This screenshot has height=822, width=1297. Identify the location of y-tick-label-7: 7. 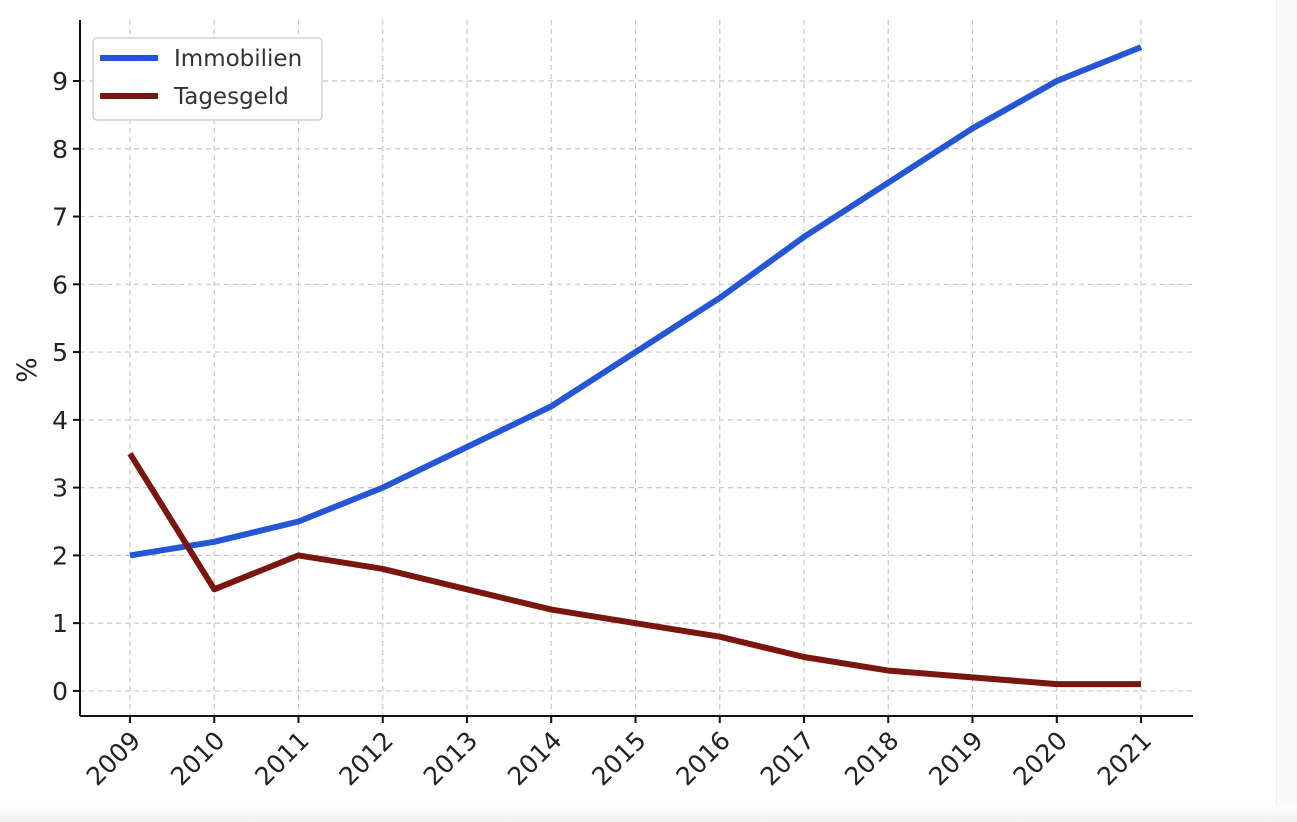
(60, 217).